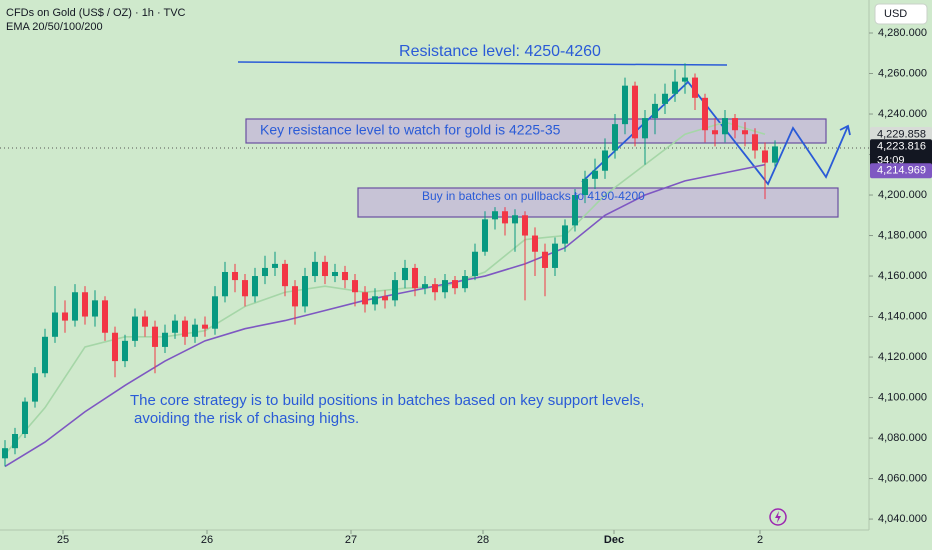 The height and width of the screenshot is (550, 932). What do you see at coordinates (482, 63) in the screenshot?
I see `resistance-line` at bounding box center [482, 63].